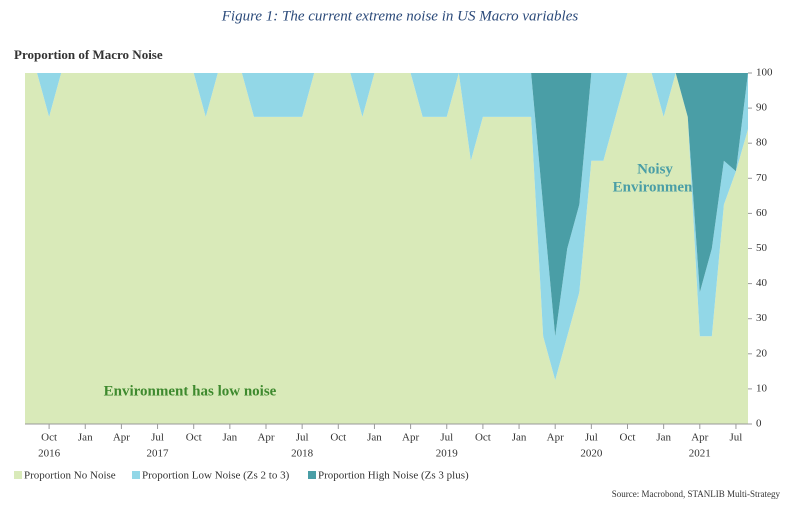  What do you see at coordinates (762, 388) in the screenshot?
I see `y-tick-label: 10` at bounding box center [762, 388].